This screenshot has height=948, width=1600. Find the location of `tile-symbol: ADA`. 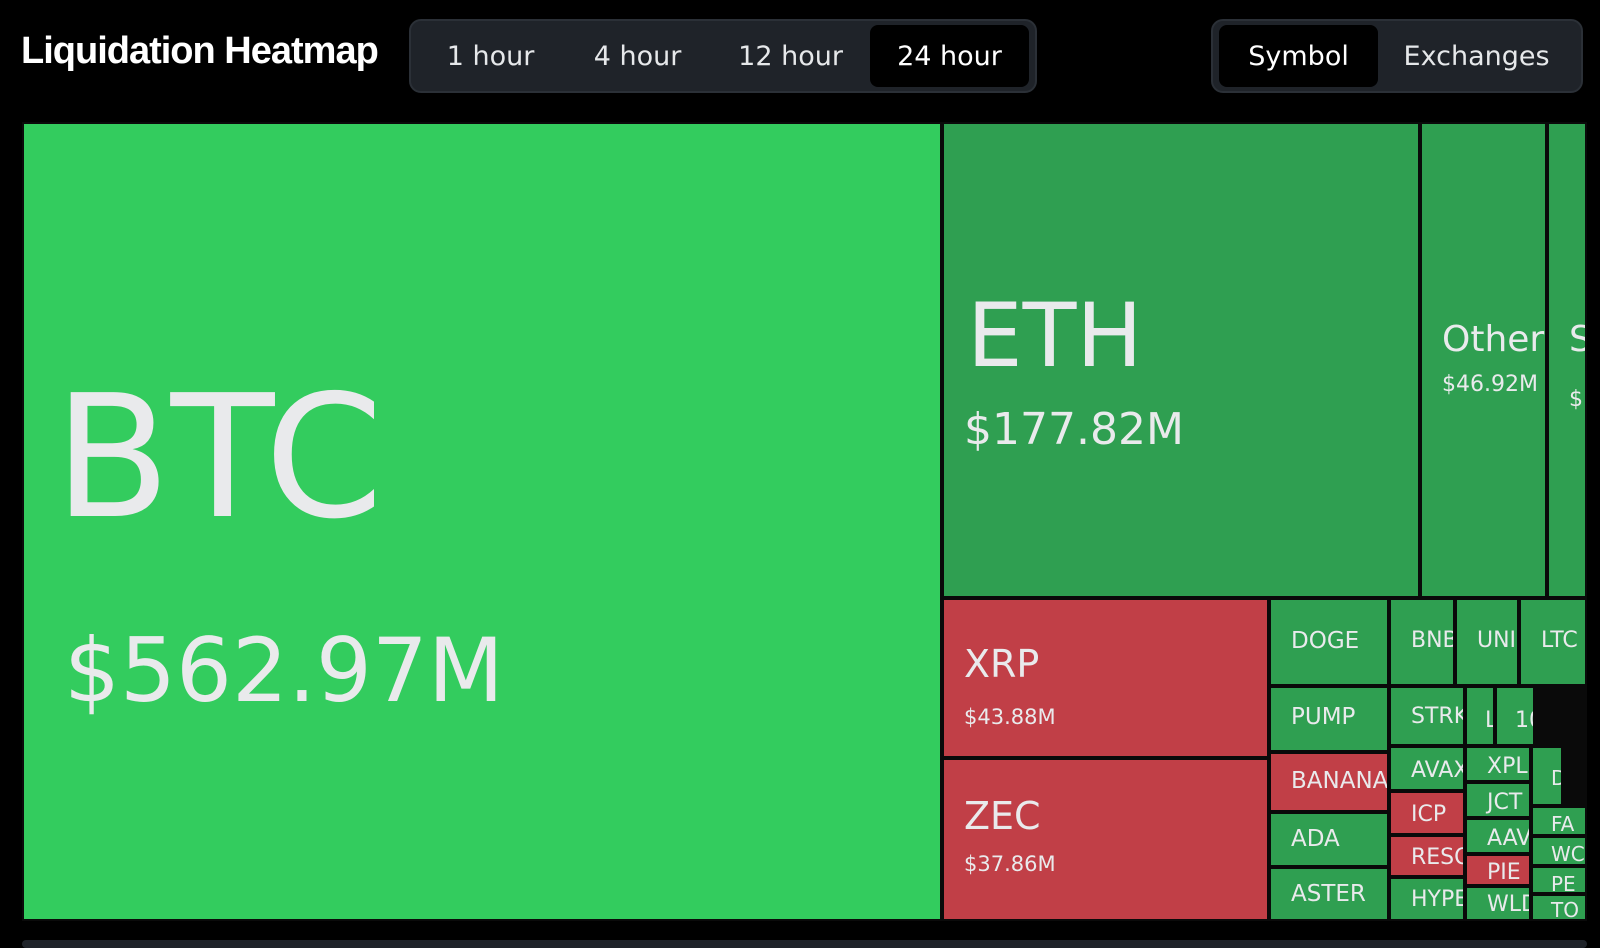

tile-symbol: ADA is located at coordinates (1315, 839).